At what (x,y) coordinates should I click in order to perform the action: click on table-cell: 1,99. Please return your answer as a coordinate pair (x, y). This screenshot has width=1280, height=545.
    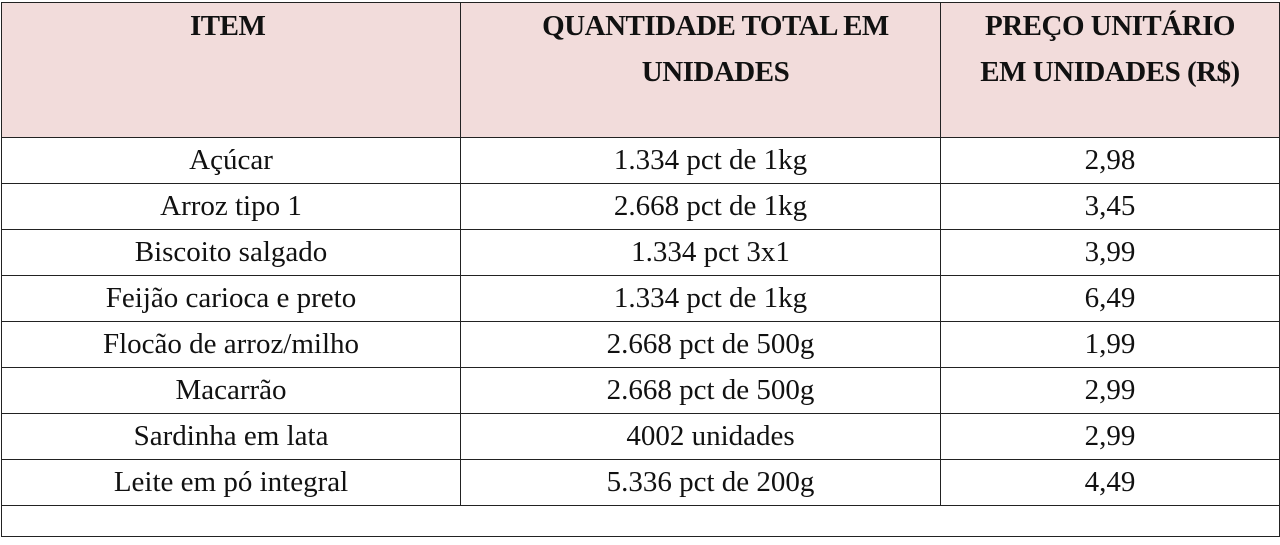
    Looking at the image, I should click on (1110, 344).